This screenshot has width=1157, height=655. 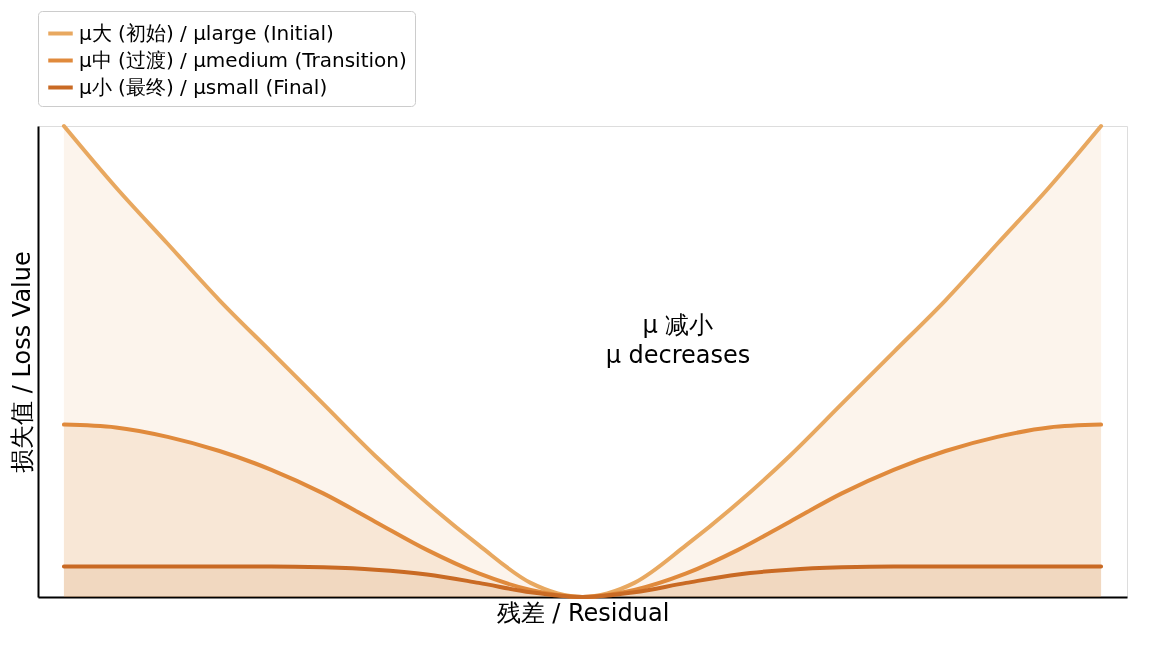 What do you see at coordinates (203, 86) in the screenshot?
I see `legend-label: μ小 (最终) / μsmall (Final)` at bounding box center [203, 86].